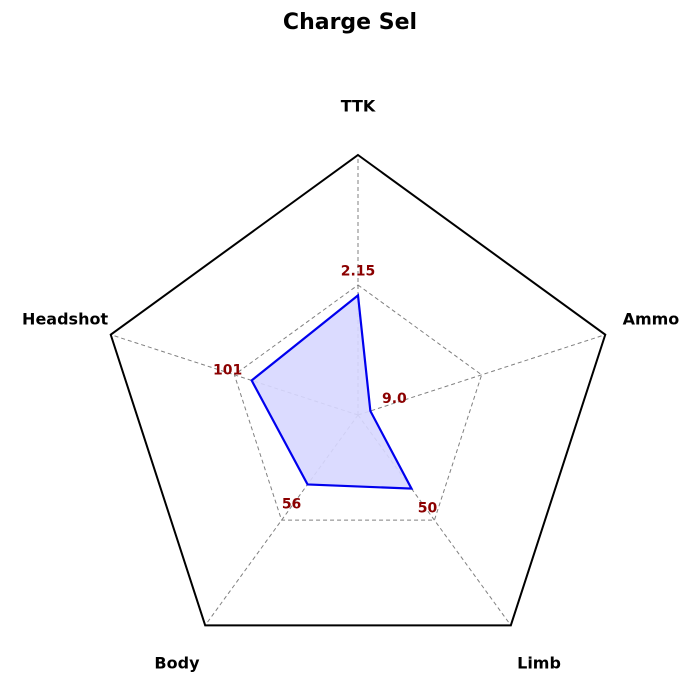 The height and width of the screenshot is (700, 700). I want to click on value-label: 9.0, so click(394, 399).